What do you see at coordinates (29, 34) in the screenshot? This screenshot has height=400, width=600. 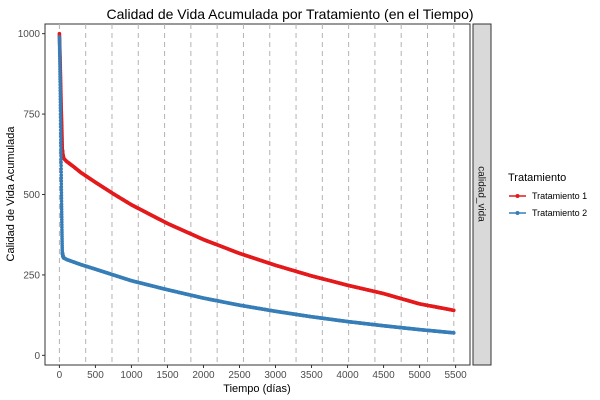 I see `y-tick-label: 1000` at bounding box center [29, 34].